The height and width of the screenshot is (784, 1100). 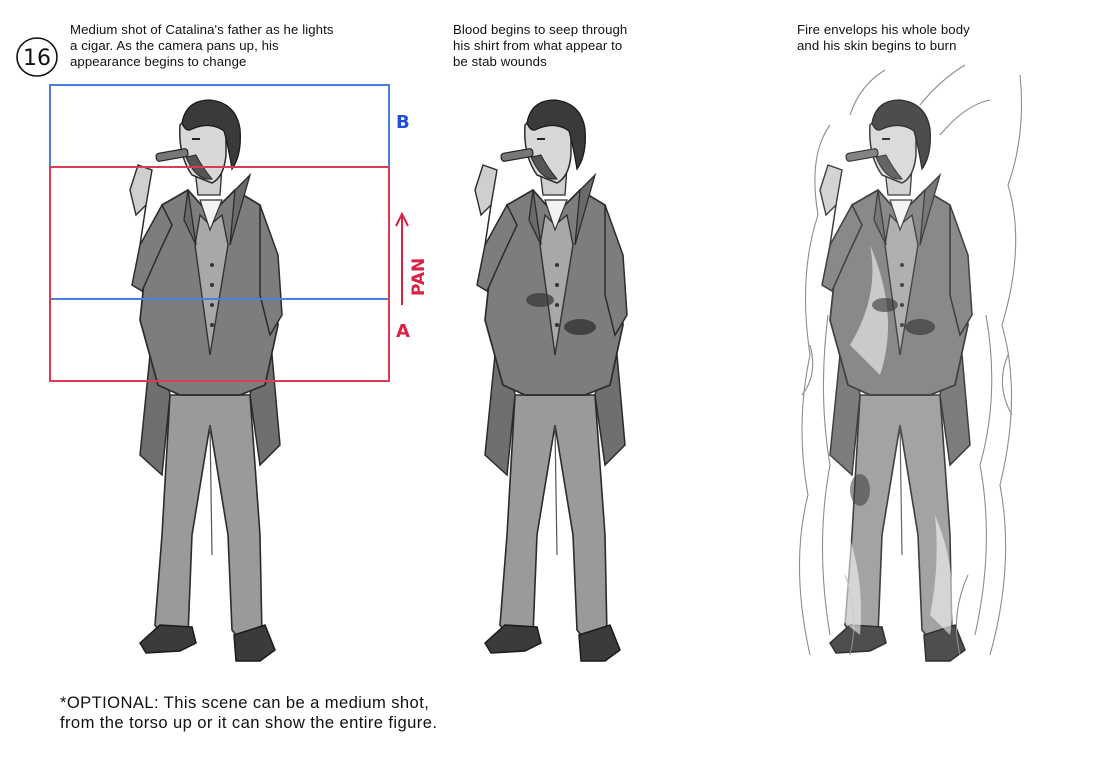 I want to click on frame-label-b: B, so click(x=403, y=122).